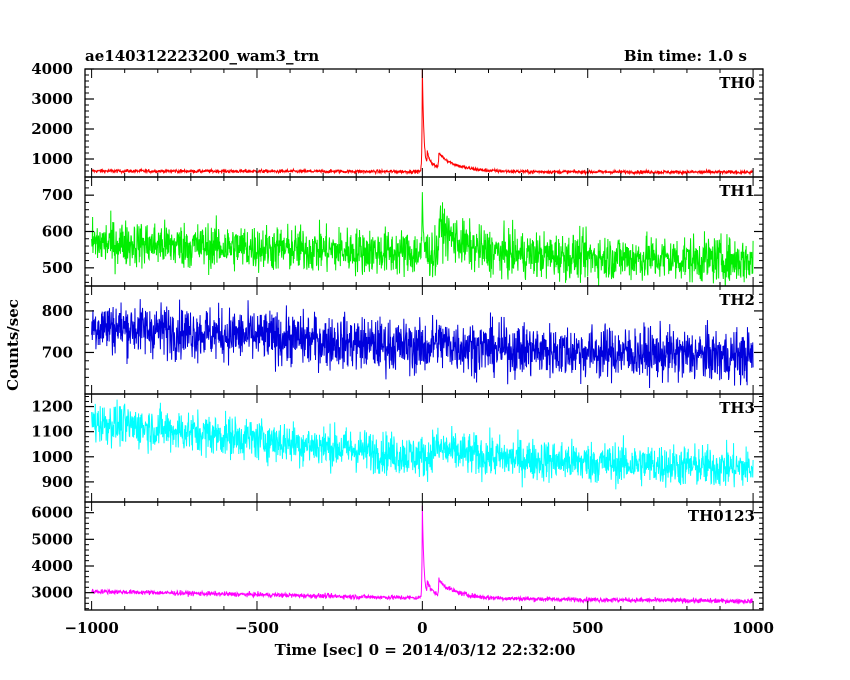 Image resolution: width=850 pixels, height=680 pixels. I want to click on panel-label-th3: TH3, so click(737, 408).